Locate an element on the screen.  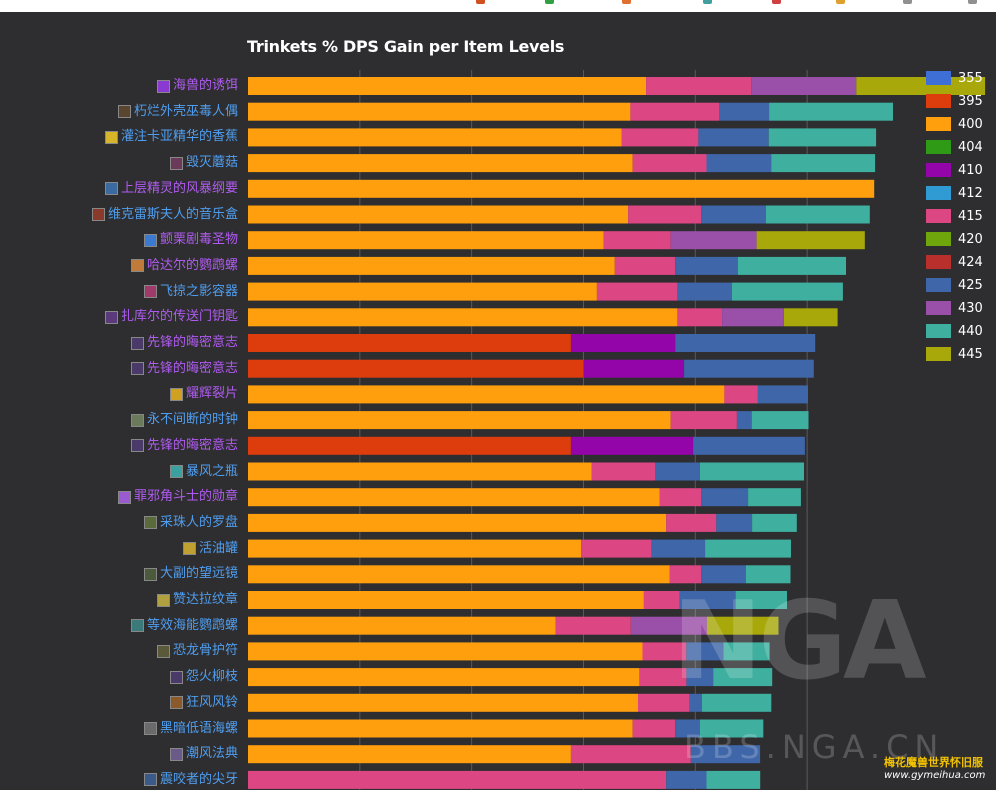
category-label: 上层精灵的风暴纲要 is located at coordinates (171, 189).